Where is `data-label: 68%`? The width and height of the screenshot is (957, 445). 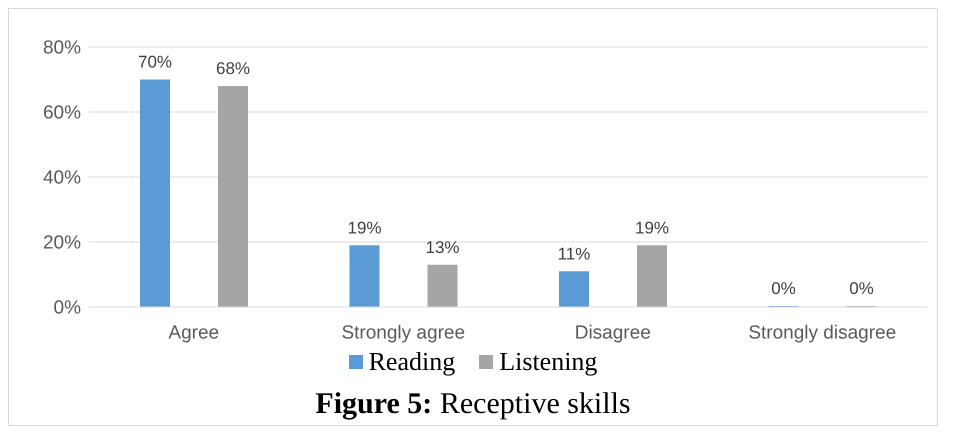 data-label: 68% is located at coordinates (233, 68).